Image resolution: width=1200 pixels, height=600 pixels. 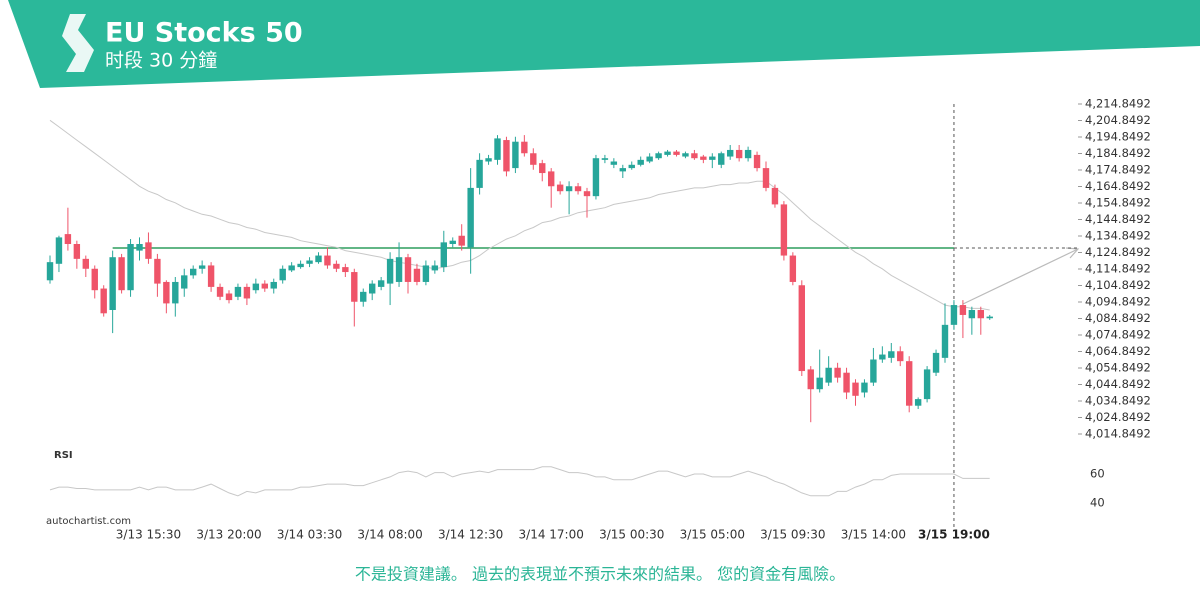 I want to click on x-tick-label: 3/14 12:30, so click(x=470, y=535).